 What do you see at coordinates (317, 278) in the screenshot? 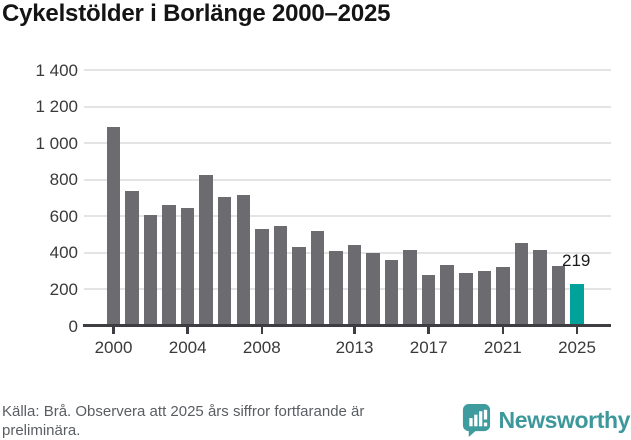
I see `bar-2011` at bounding box center [317, 278].